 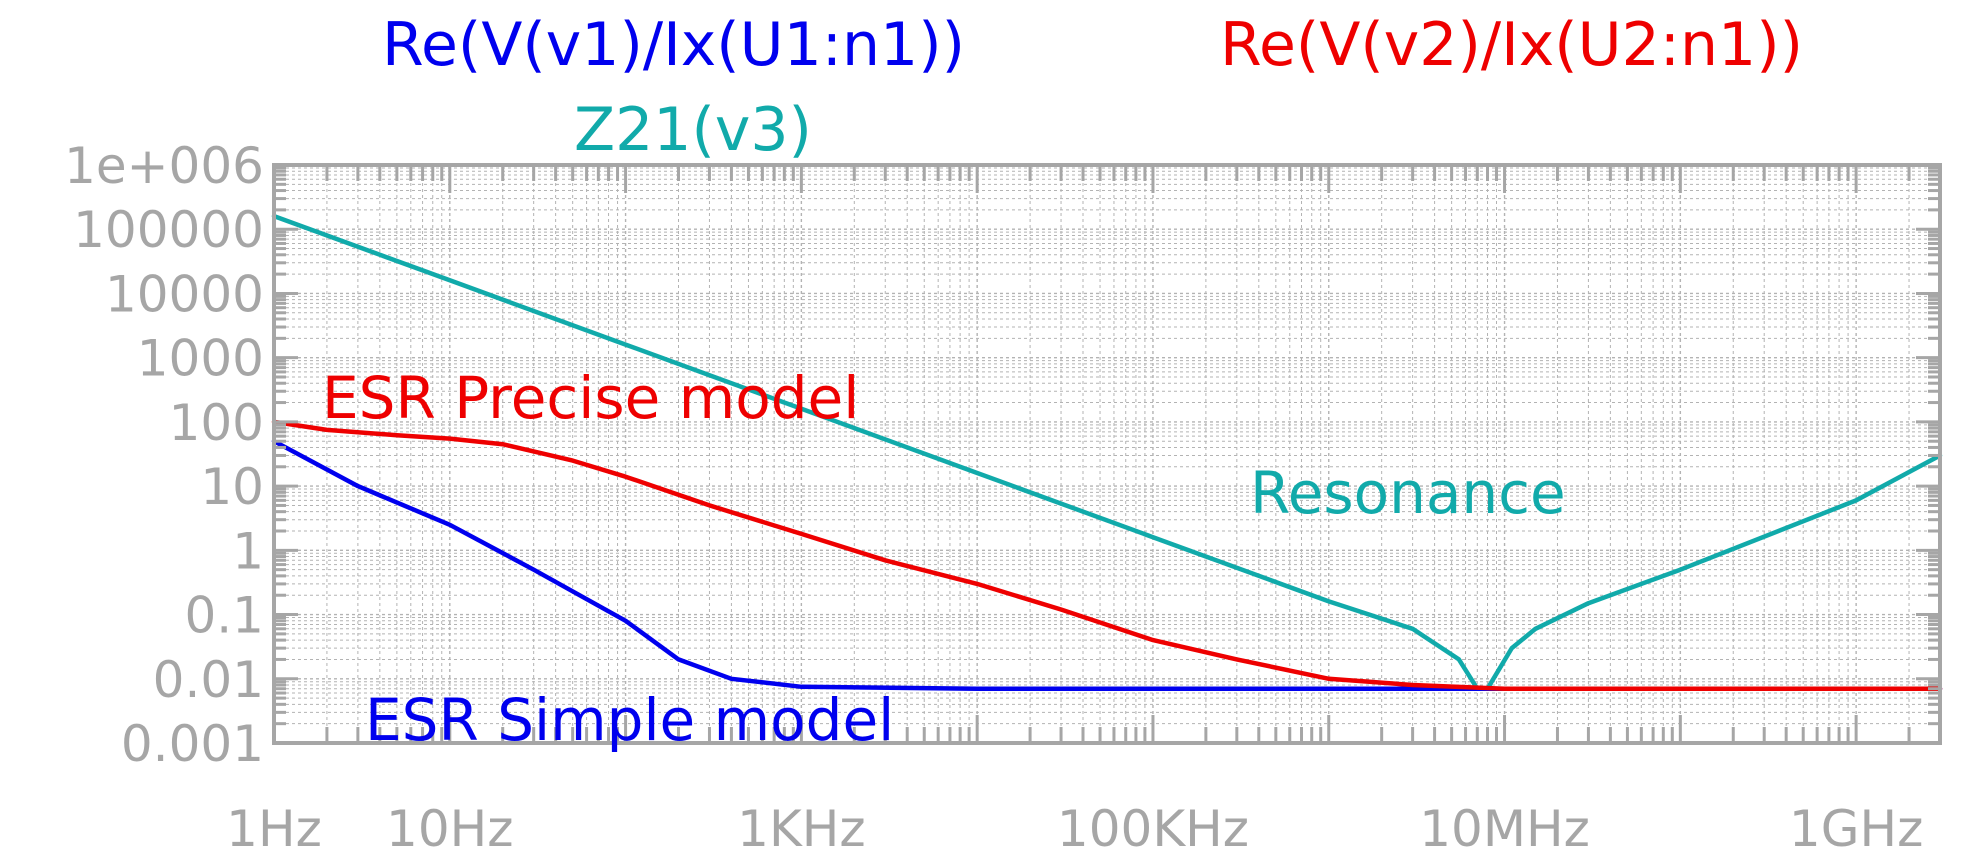 What do you see at coordinates (164, 166) in the screenshot?
I see `y-tick-label: 1e+006` at bounding box center [164, 166].